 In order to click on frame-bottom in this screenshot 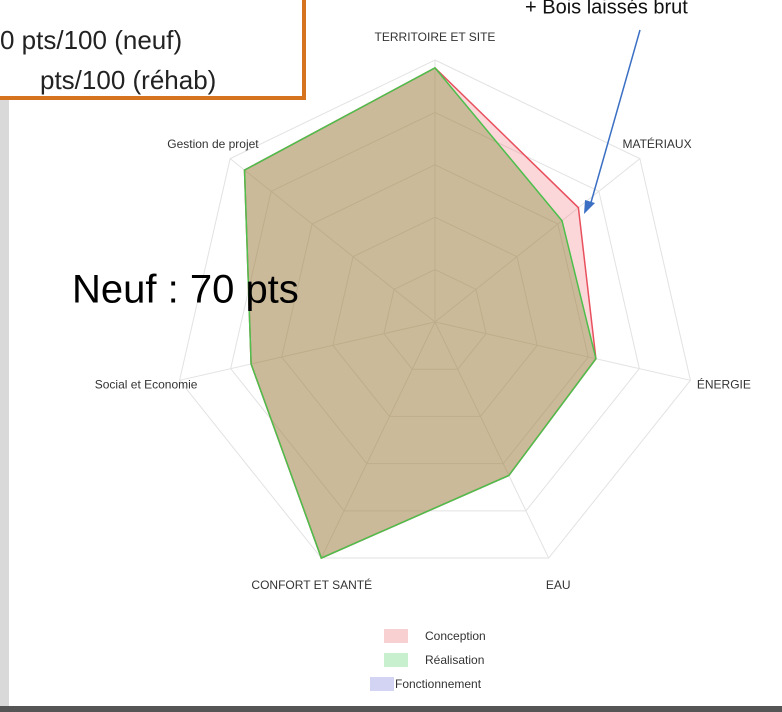, I will do `click(391, 709)`.